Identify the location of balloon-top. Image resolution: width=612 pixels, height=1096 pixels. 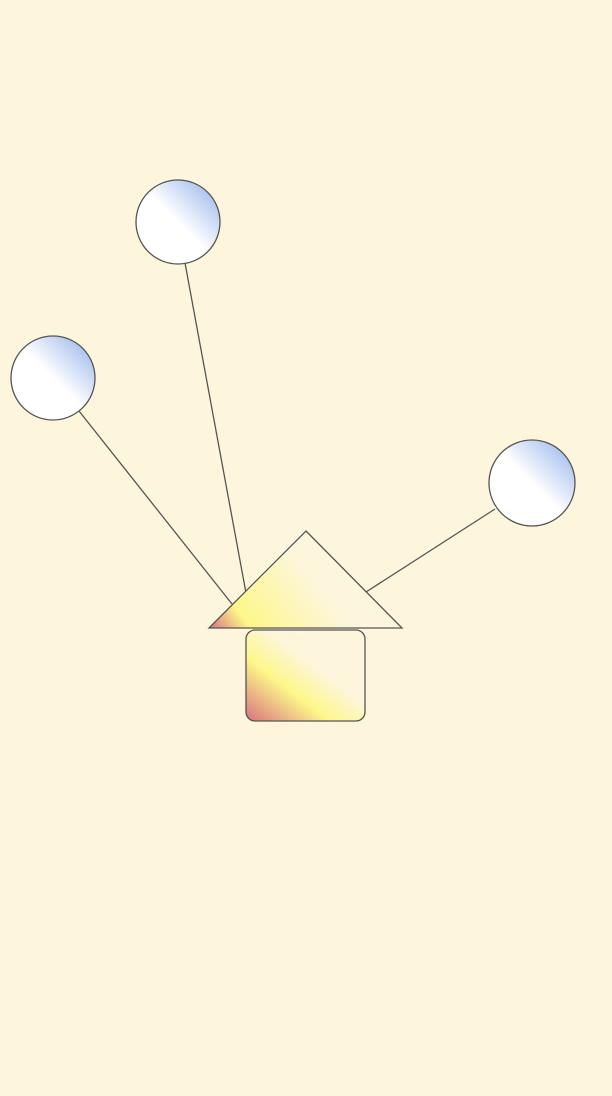
(178, 222).